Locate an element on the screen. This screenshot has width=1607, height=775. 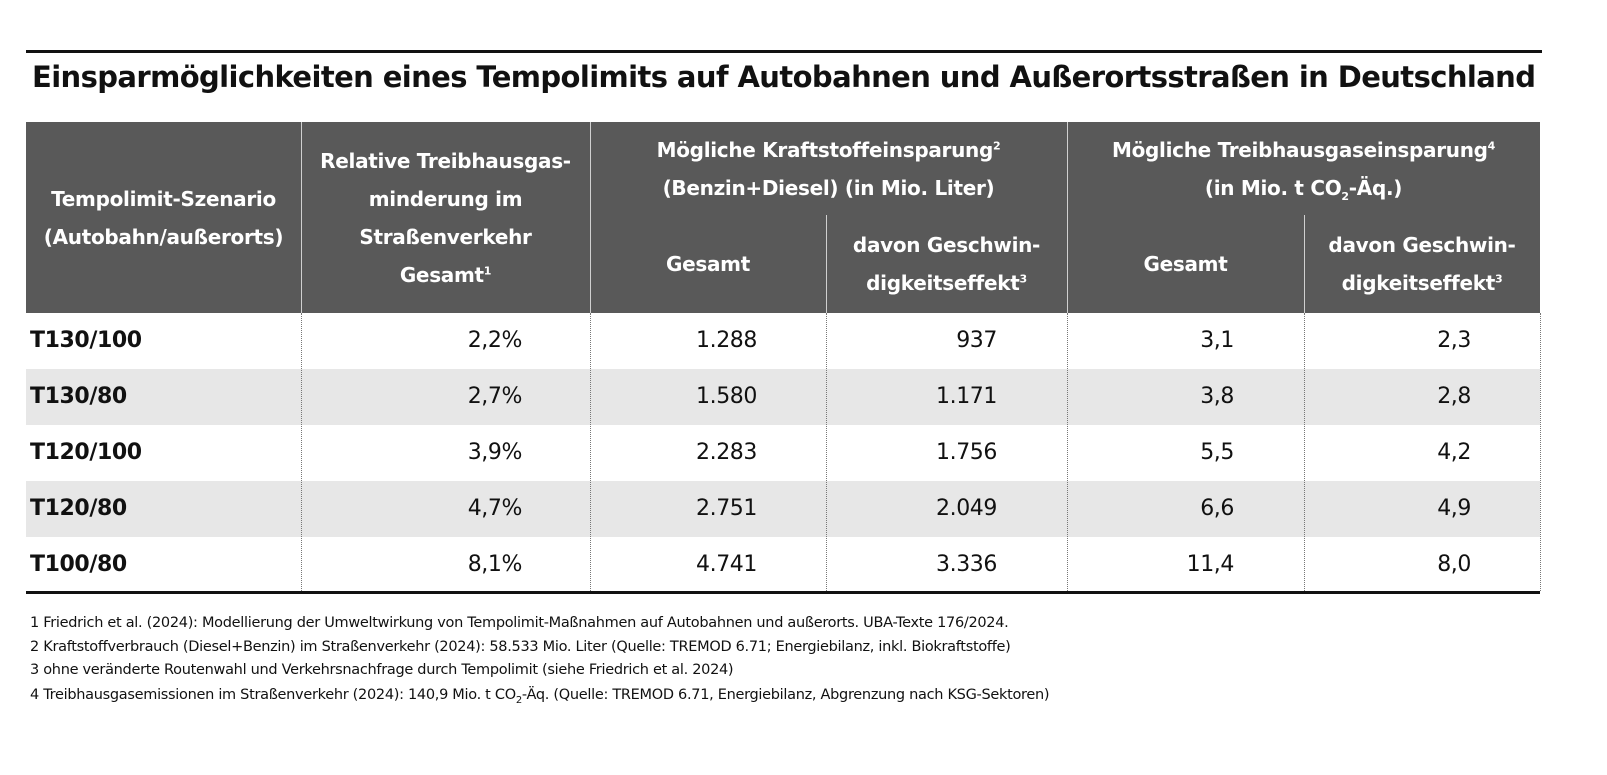
header-fuel-speed-line1: davon Geschwin- is located at coordinates (946, 245).